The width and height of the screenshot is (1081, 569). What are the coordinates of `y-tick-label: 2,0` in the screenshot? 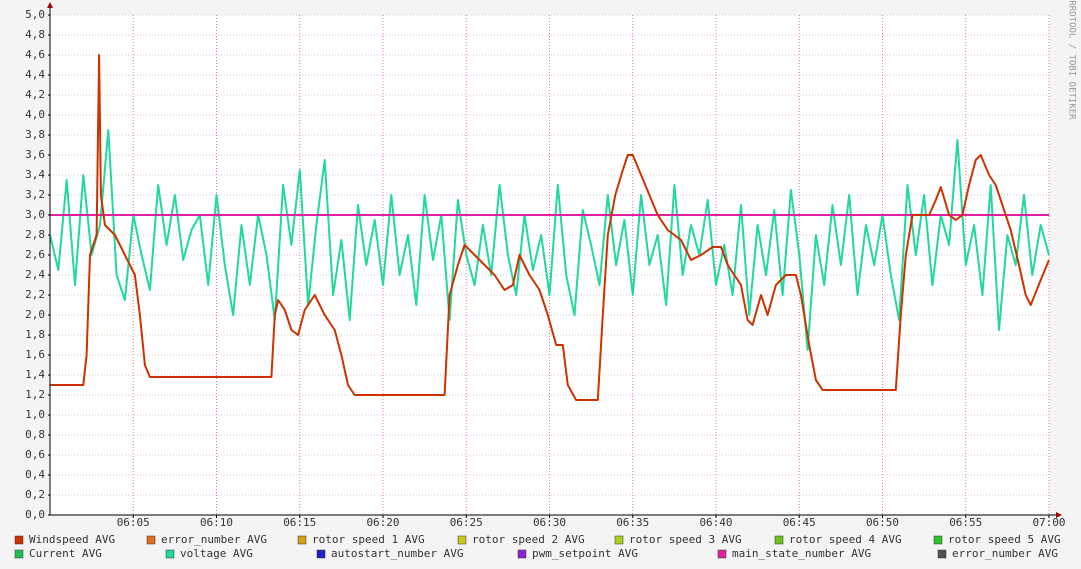 It's located at (35, 314).